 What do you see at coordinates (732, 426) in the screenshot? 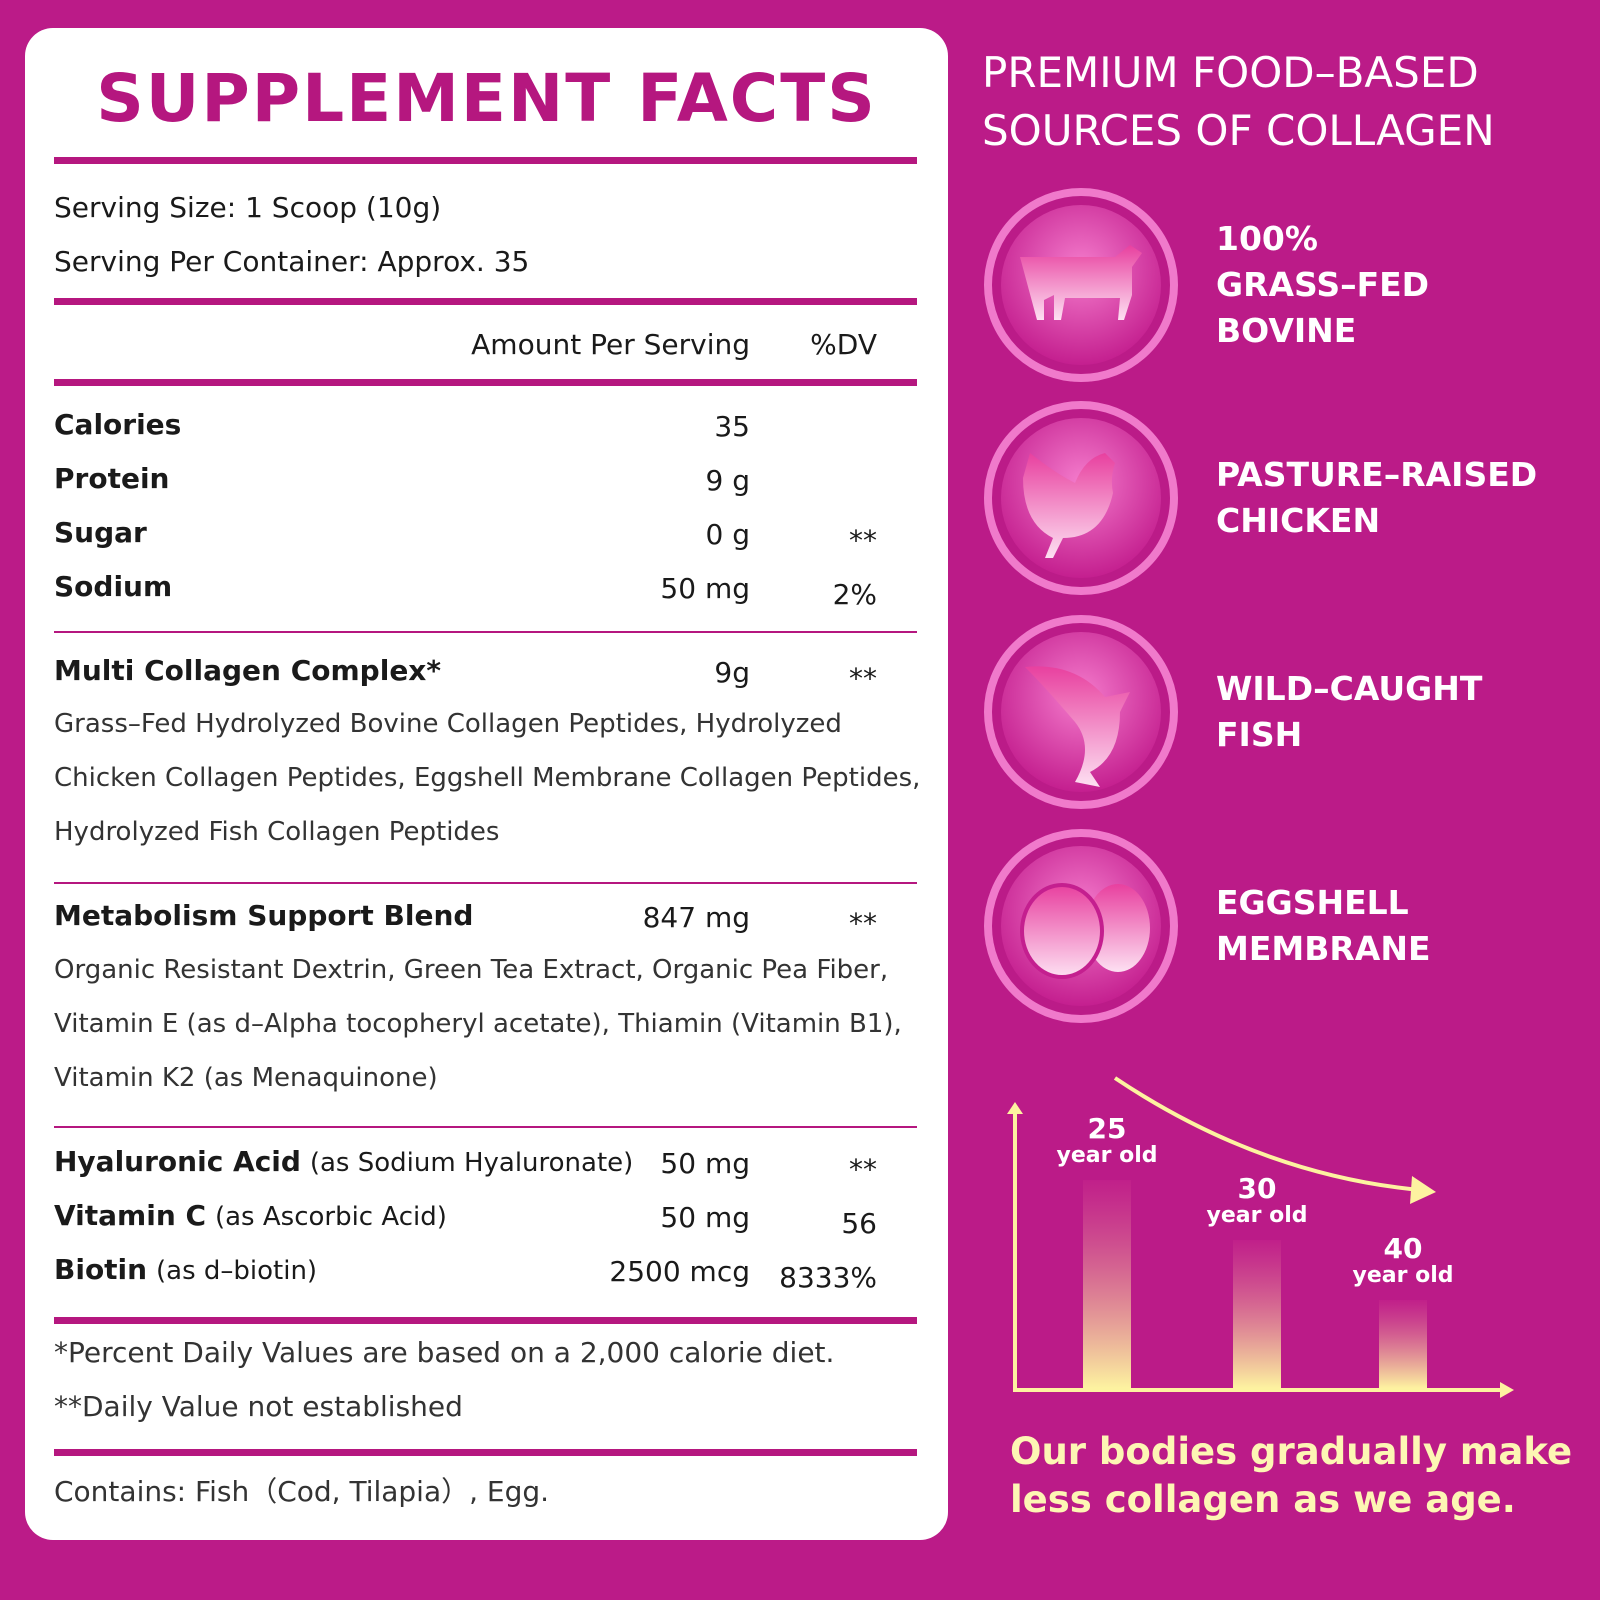
I see `amount: 35` at bounding box center [732, 426].